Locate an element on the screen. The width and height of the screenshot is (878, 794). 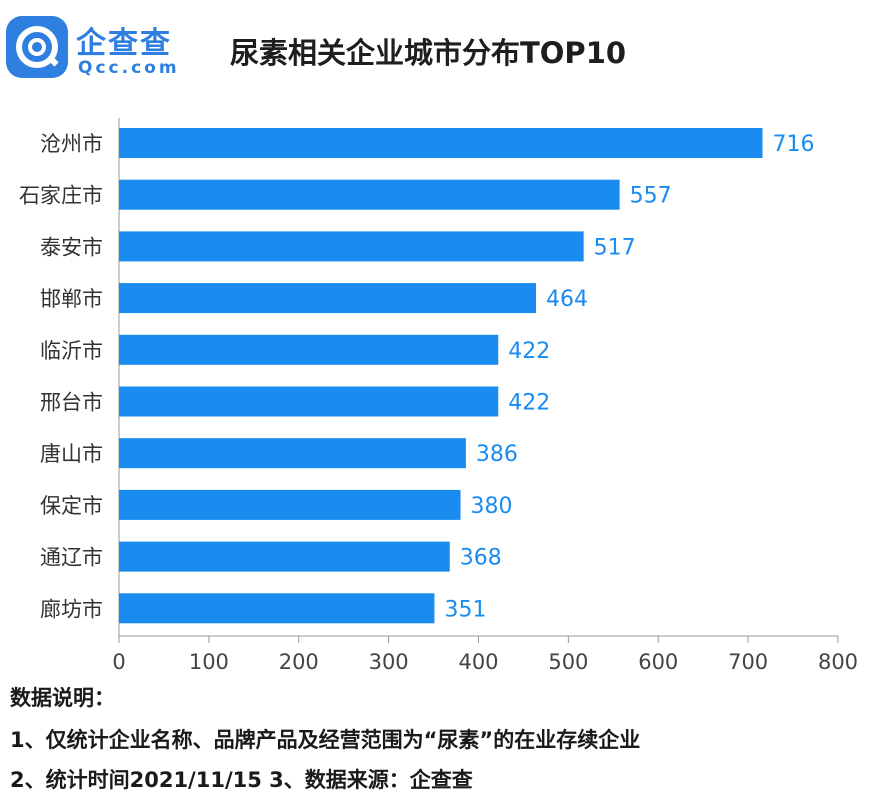
x-tick-label: 500 is located at coordinates (568, 662).